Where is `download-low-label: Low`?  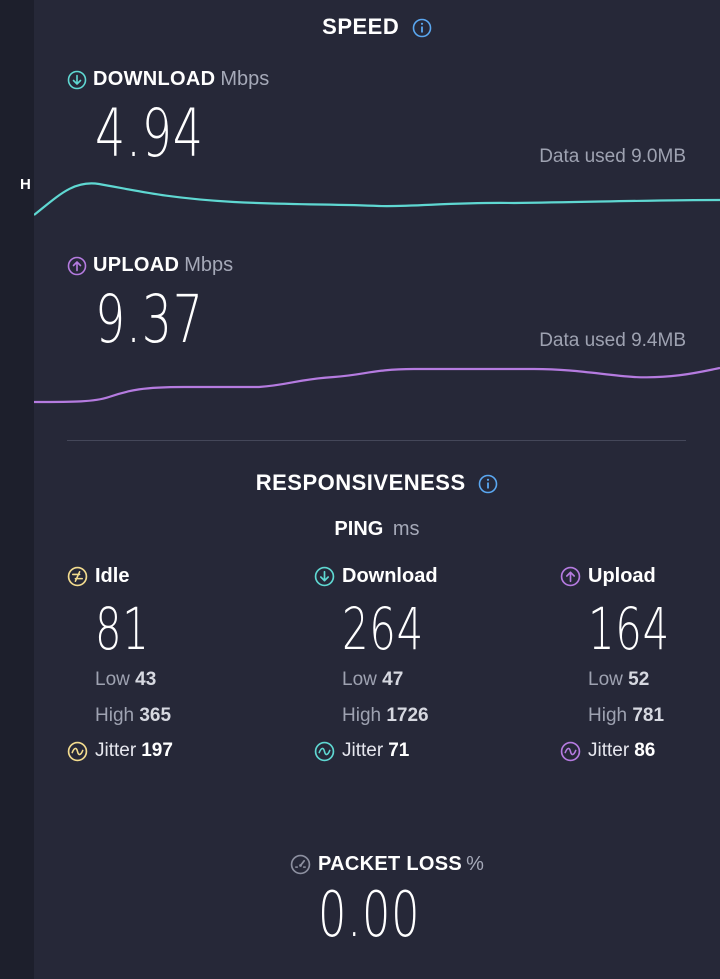
download-low-label: Low is located at coordinates (359, 679).